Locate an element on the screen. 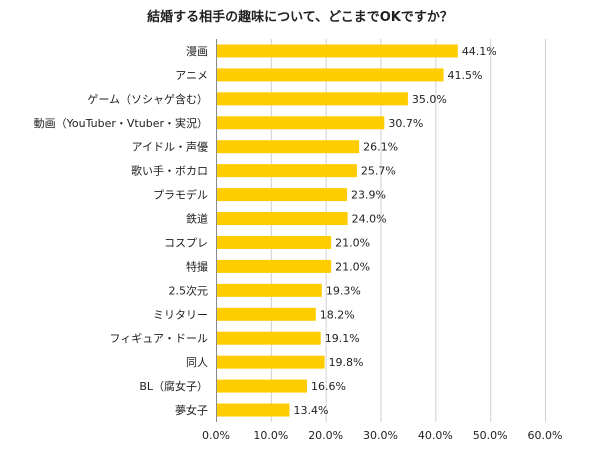 The height and width of the screenshot is (450, 600). x-tick-label: 30.0% is located at coordinates (380, 435).